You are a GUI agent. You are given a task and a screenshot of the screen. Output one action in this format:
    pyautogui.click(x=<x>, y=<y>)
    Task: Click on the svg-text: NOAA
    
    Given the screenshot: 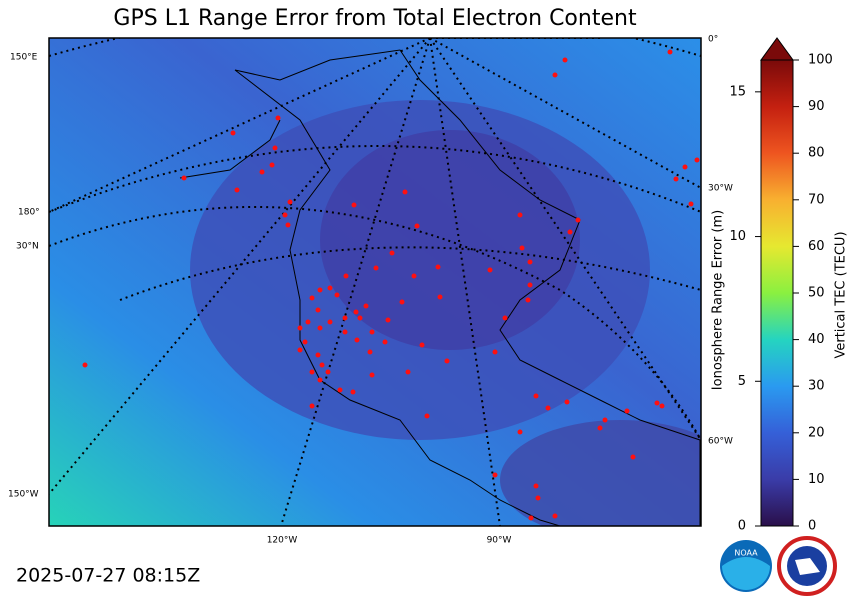 What is the action you would take?
    pyautogui.click(x=746, y=553)
    